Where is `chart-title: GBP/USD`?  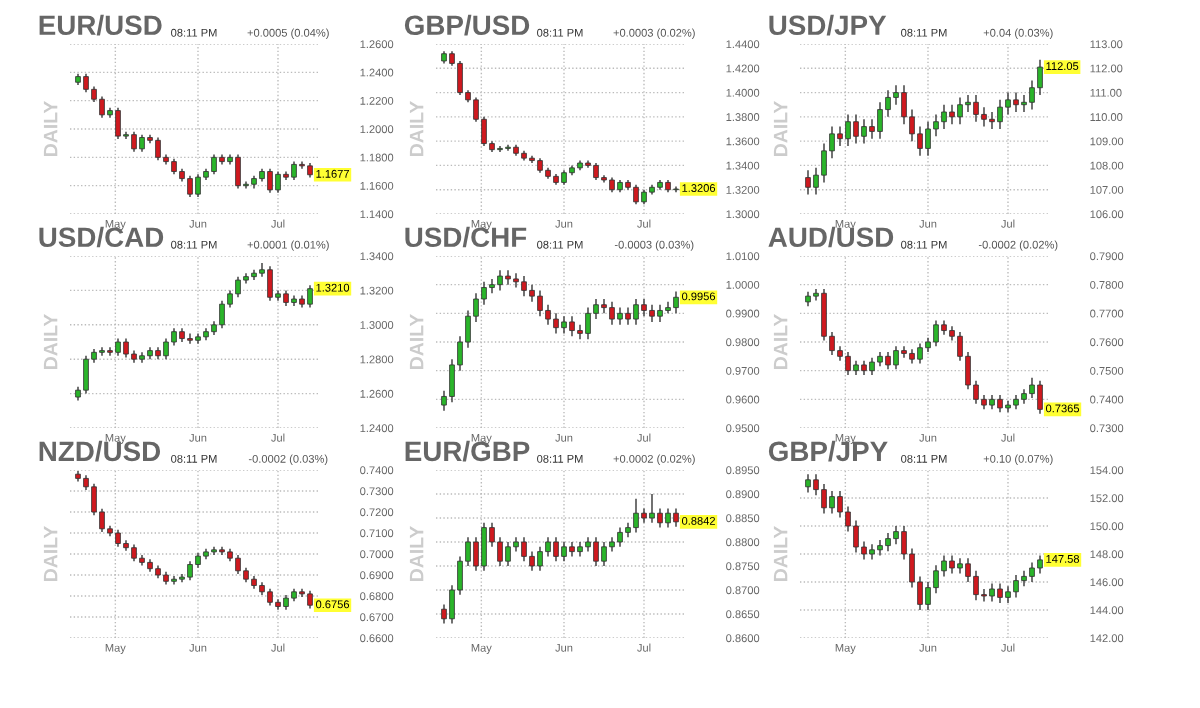
chart-title: GBP/USD is located at coordinates (467, 25).